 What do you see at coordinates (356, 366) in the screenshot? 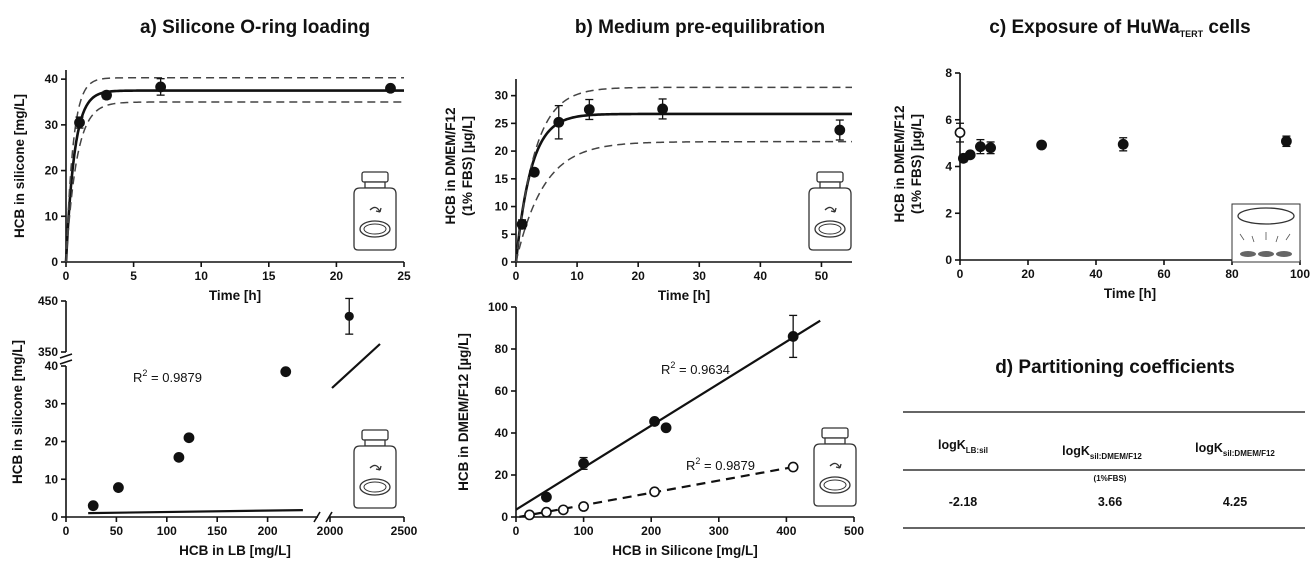
I see `fit-line-upper-segment` at bounding box center [356, 366].